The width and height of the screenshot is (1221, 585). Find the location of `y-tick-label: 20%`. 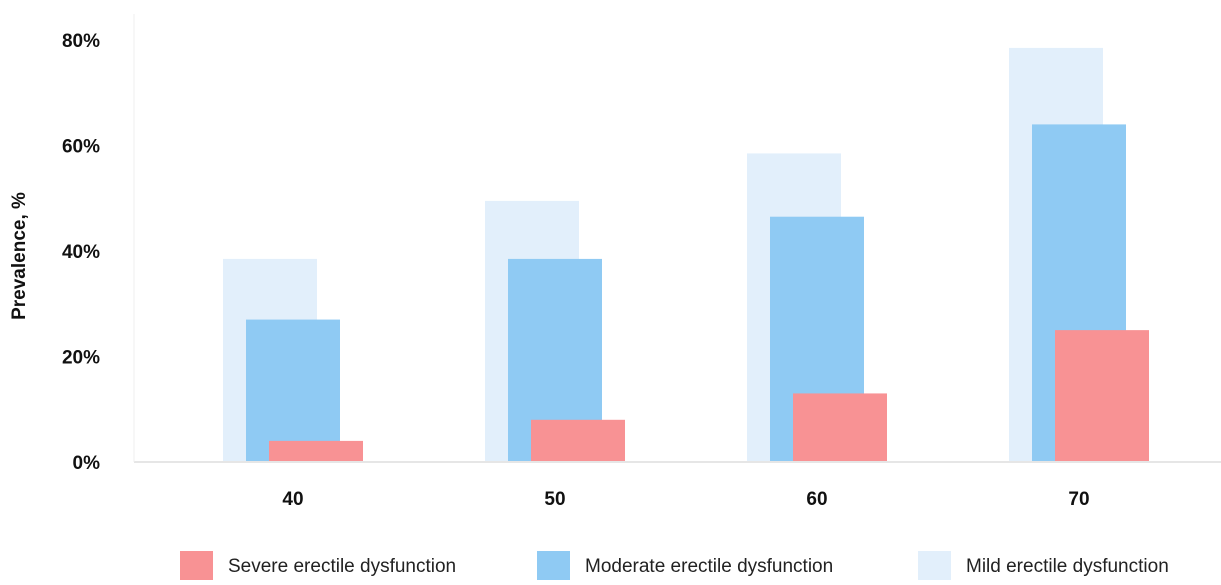

y-tick-label: 20% is located at coordinates (81, 358).